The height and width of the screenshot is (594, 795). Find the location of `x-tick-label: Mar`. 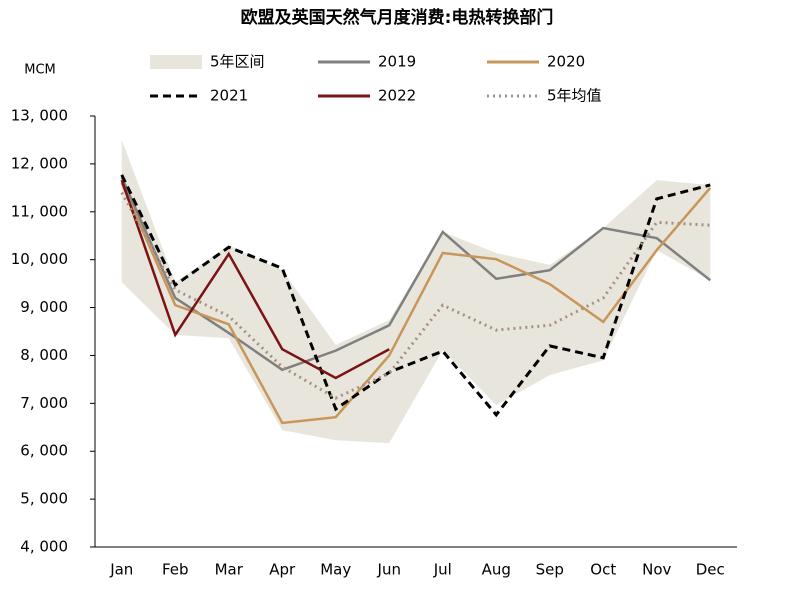

x-tick-label: Mar is located at coordinates (229, 570).